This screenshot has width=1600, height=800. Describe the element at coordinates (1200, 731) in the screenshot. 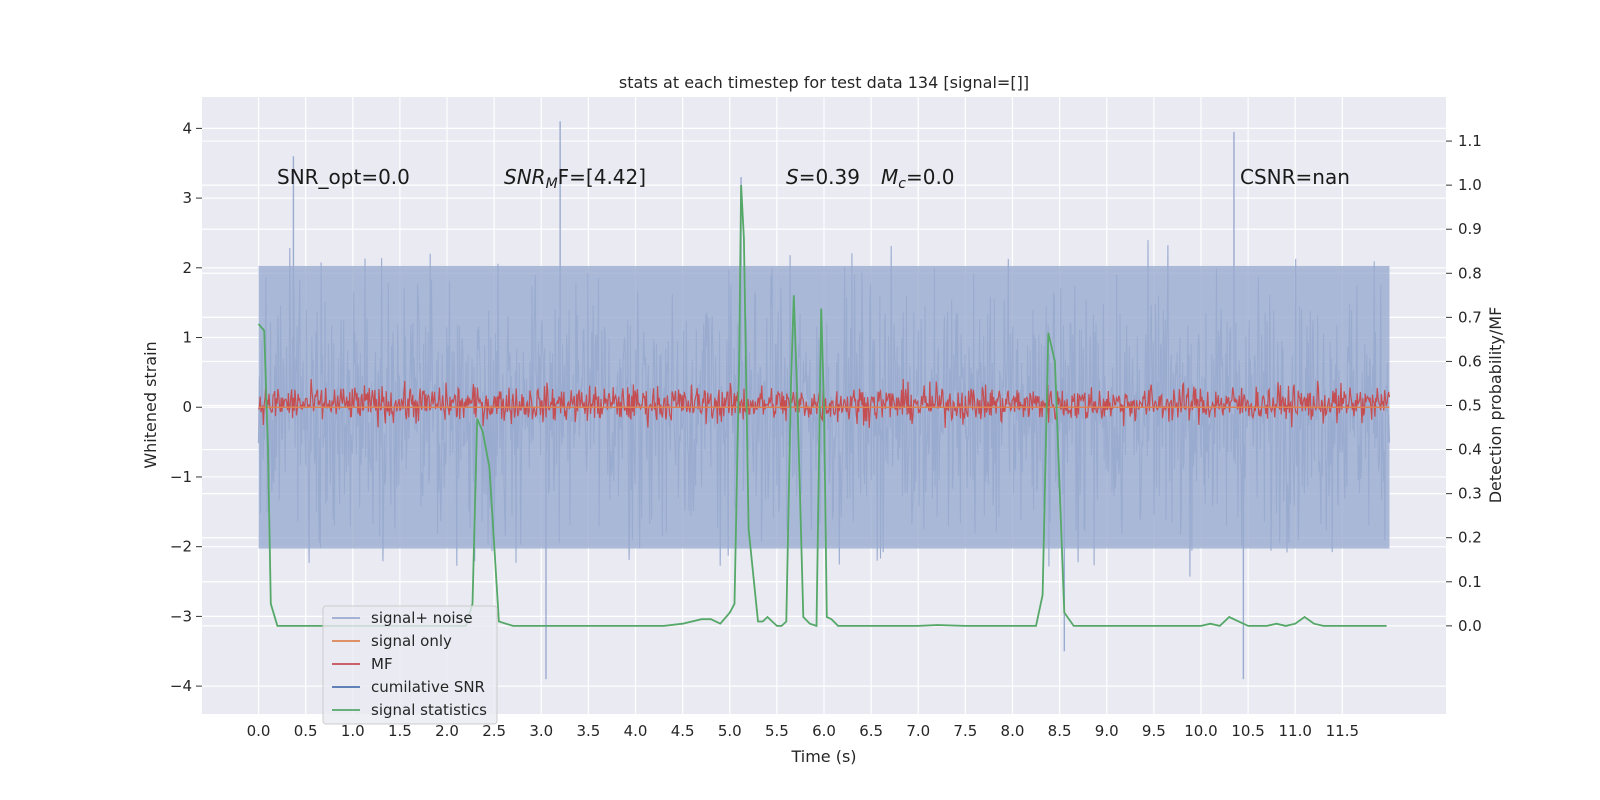

I see `x-tick-label: 10.0` at that location.